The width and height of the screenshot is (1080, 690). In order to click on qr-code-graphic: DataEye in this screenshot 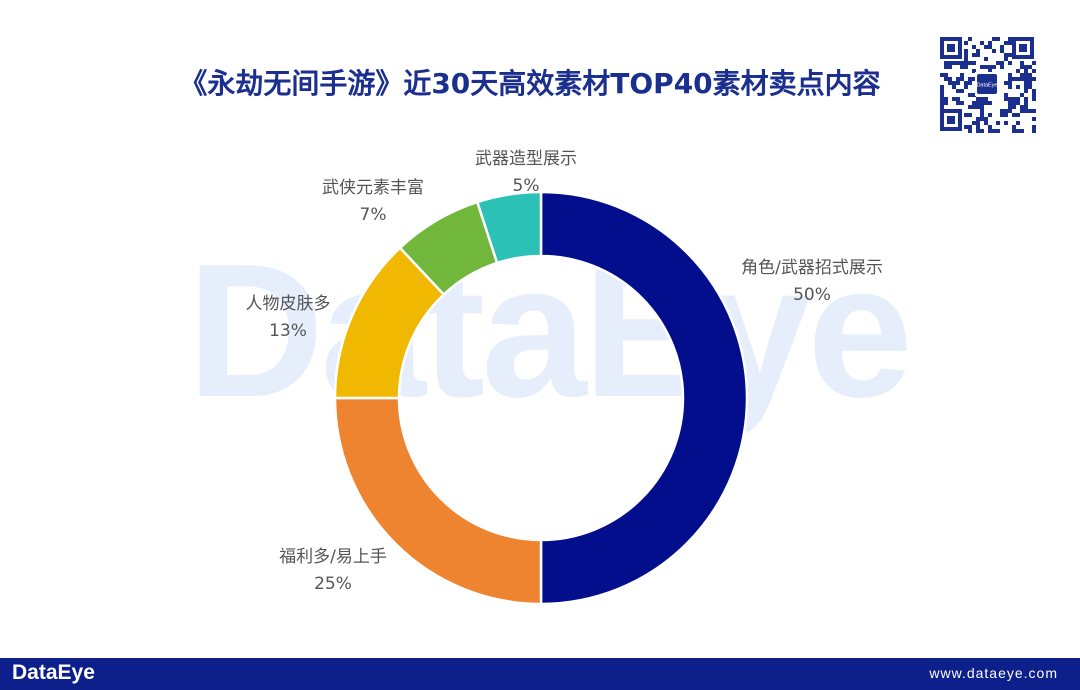, I will do `click(988, 85)`.